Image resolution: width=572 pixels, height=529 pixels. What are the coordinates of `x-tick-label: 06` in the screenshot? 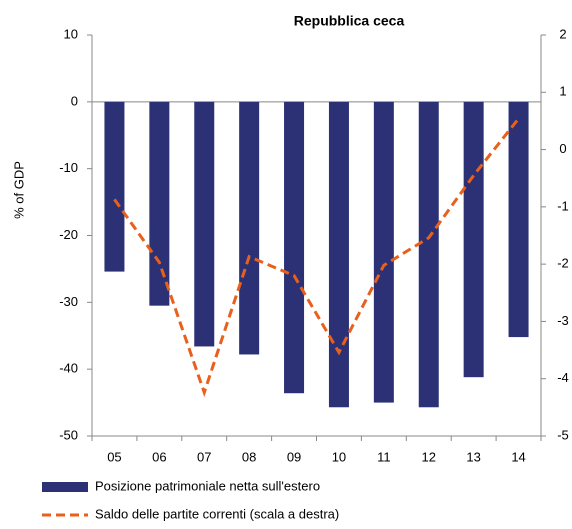 It's located at (159, 456).